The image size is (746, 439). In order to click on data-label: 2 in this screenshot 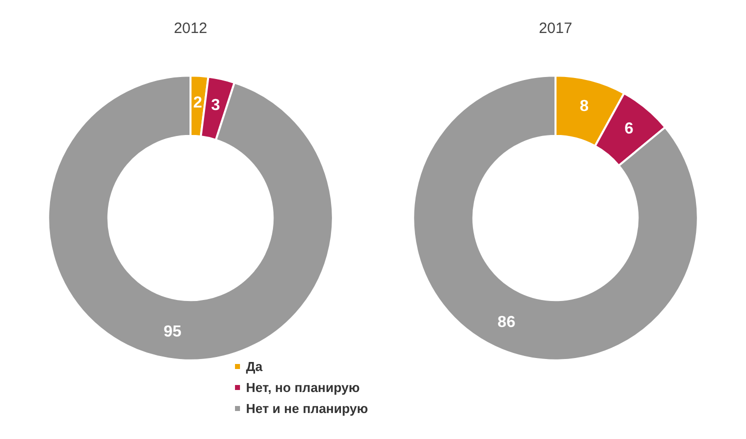, I will do `click(197, 103)`.